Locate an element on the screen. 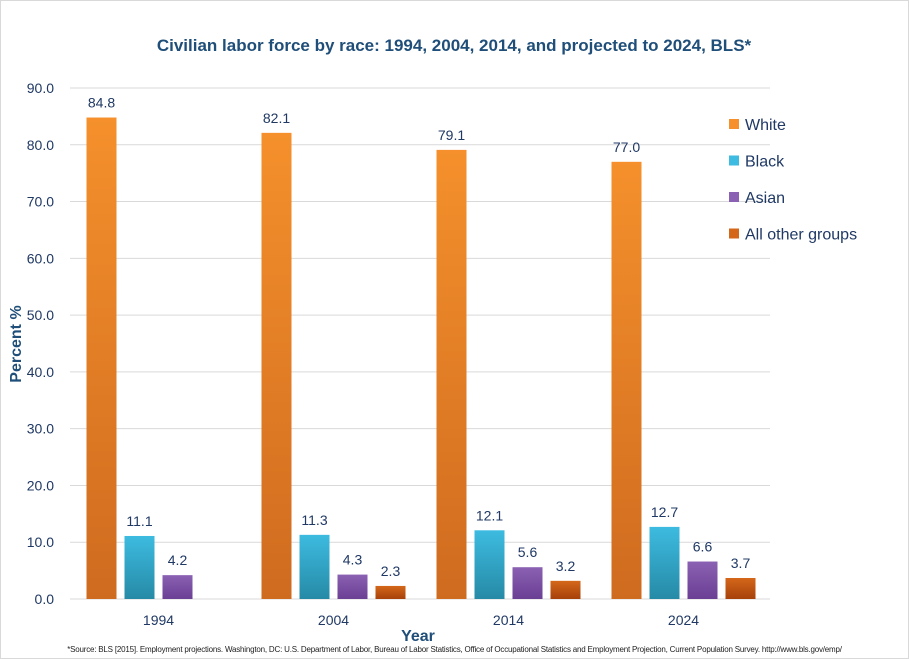  data-label: 4.3 is located at coordinates (353, 560).